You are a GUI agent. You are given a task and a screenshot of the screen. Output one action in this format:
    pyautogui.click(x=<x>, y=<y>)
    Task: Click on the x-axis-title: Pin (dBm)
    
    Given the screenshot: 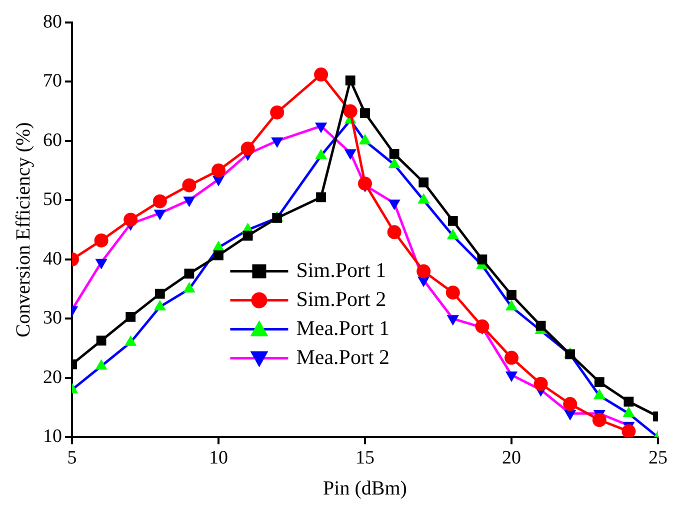 What is the action you would take?
    pyautogui.click(x=365, y=488)
    